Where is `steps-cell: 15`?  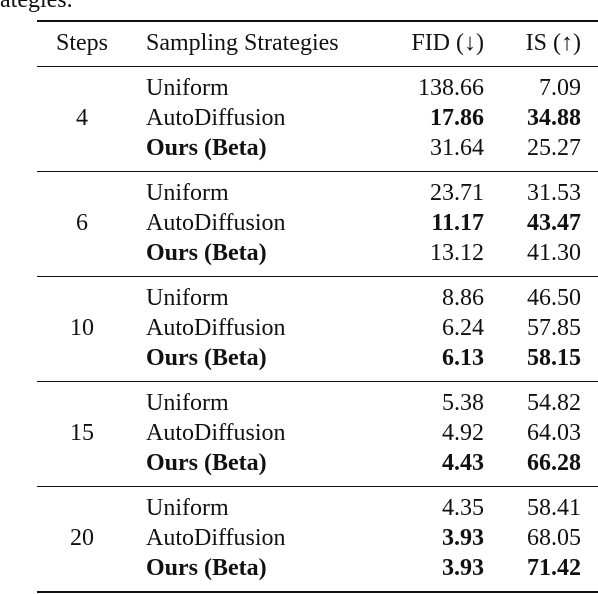
steps-cell: 15 is located at coordinates (82, 433).